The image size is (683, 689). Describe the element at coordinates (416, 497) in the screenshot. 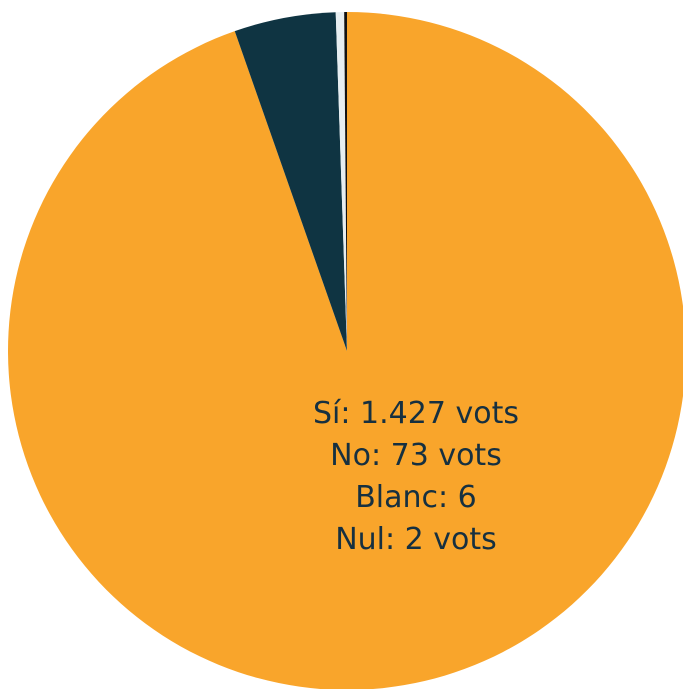

I see `label-blanc: Blanc: 6` at that location.